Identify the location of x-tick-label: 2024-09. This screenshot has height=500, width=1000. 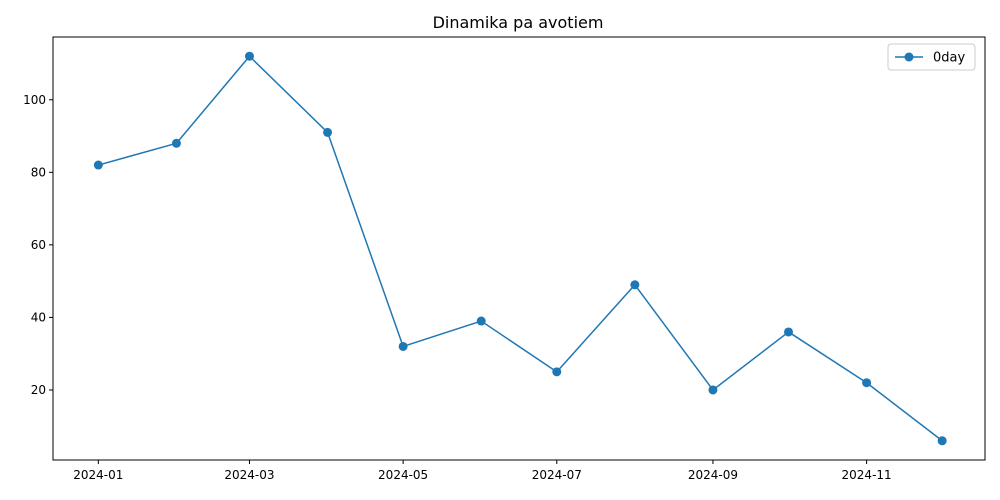
(713, 475).